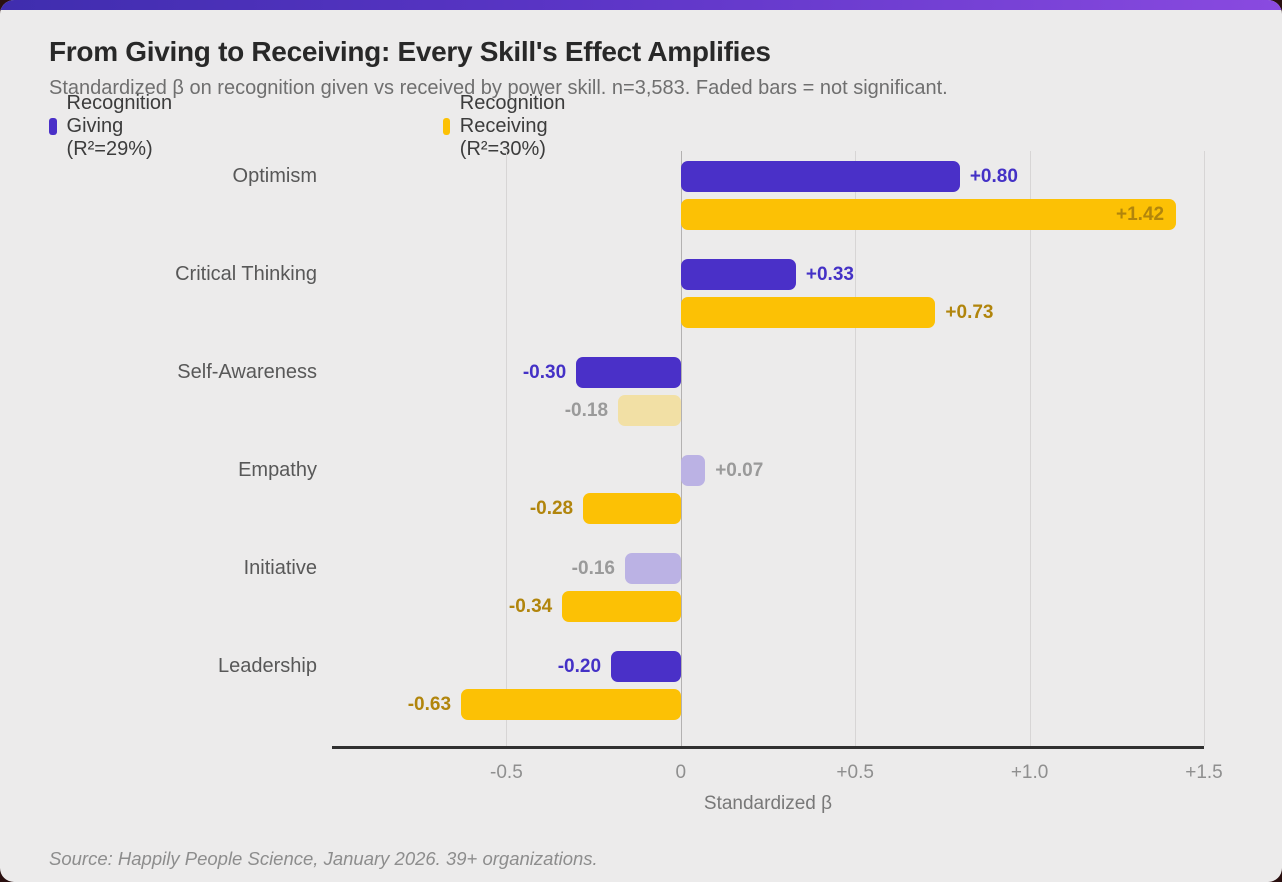 The height and width of the screenshot is (882, 1282). I want to click on receiving-bar-optimism, so click(928, 214).